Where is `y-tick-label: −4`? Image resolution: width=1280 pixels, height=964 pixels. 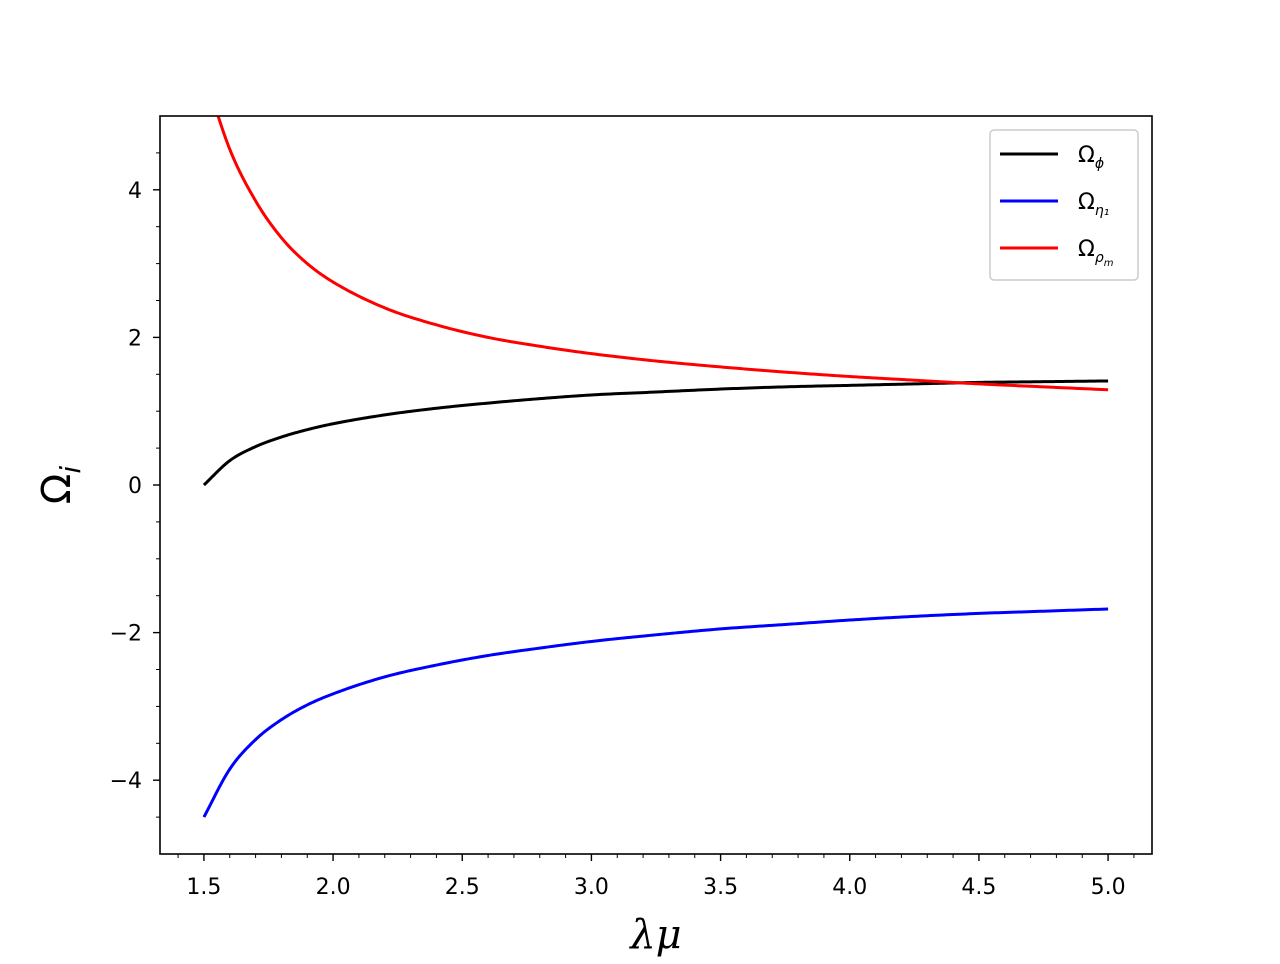
y-tick-label: −4 is located at coordinates (126, 781).